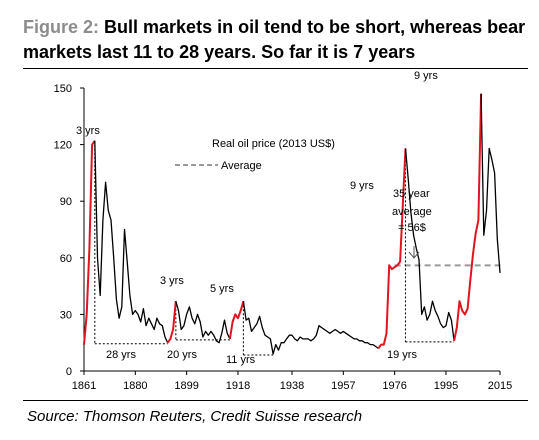  What do you see at coordinates (500, 386) in the screenshot?
I see `x-tick-label: 2015` at bounding box center [500, 386].